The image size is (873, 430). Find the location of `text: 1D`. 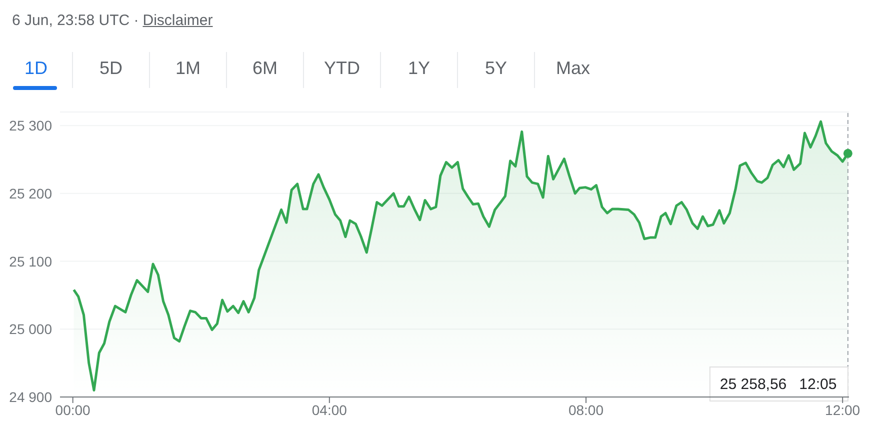

text: 1D is located at coordinates (35, 68).